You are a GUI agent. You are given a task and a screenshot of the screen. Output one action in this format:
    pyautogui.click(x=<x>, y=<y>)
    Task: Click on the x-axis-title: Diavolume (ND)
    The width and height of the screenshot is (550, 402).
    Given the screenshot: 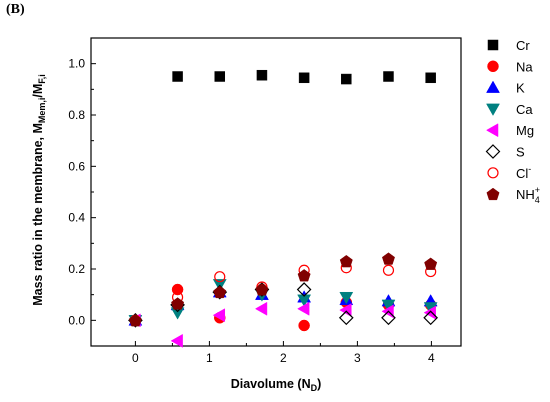 What is the action you would take?
    pyautogui.click(x=276, y=385)
    